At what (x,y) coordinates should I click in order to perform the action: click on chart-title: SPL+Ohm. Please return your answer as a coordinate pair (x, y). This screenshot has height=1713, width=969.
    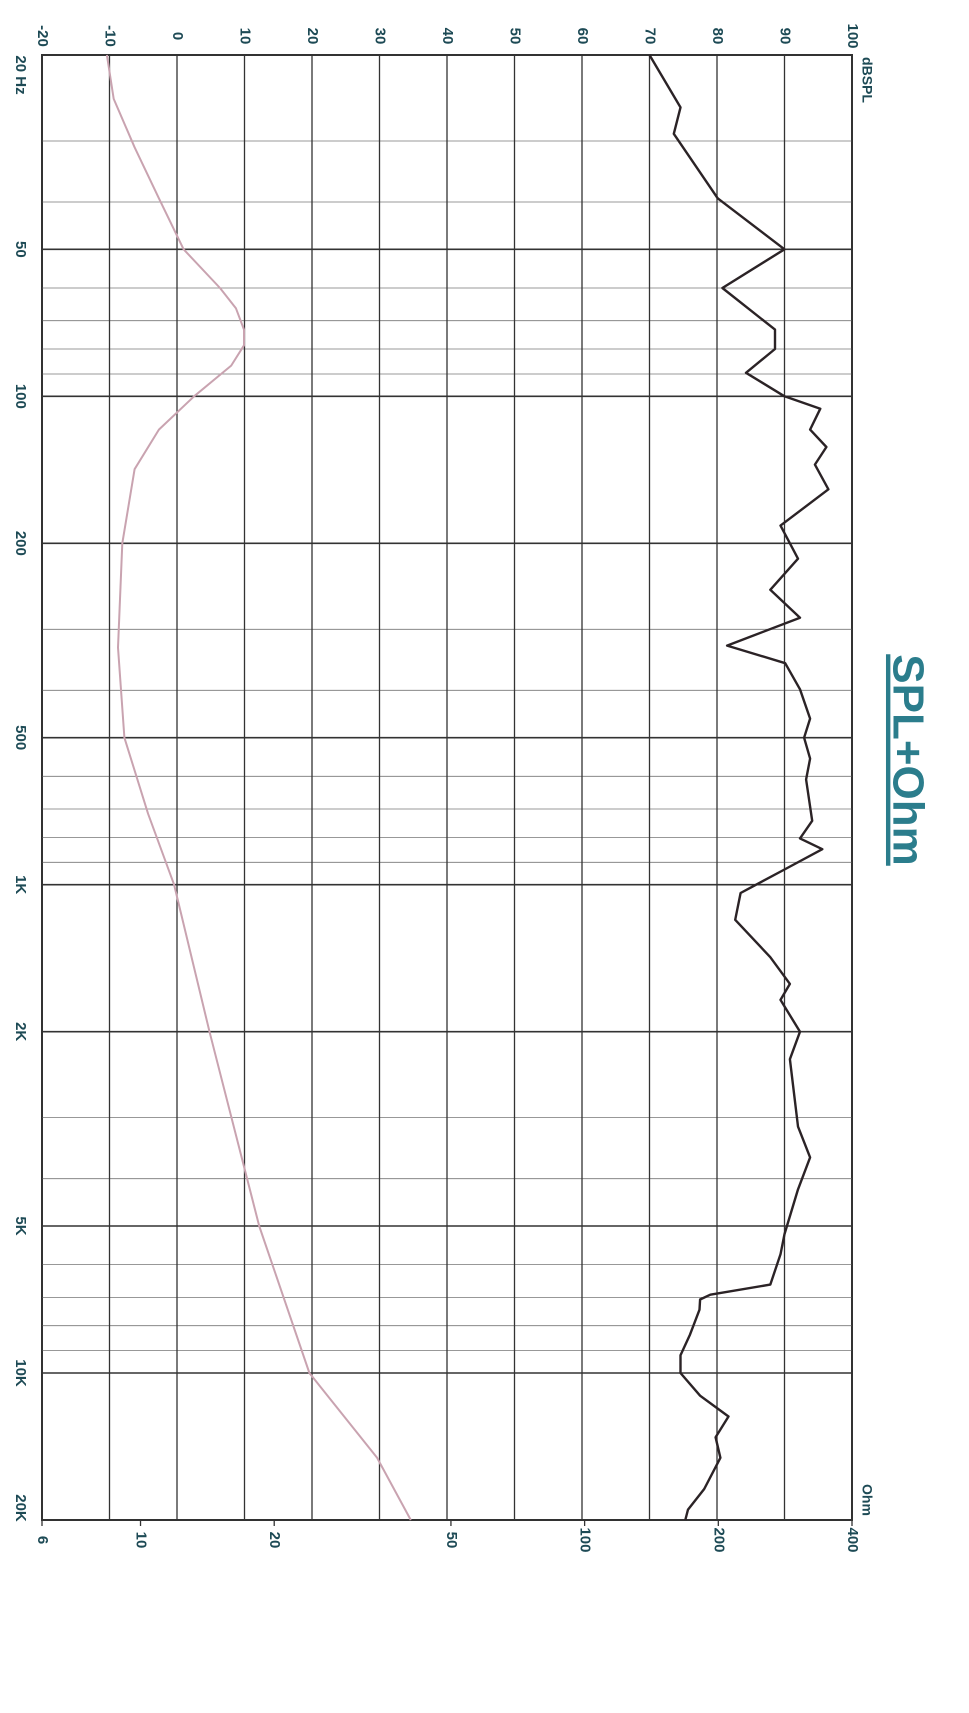
    Looking at the image, I should click on (907, 760).